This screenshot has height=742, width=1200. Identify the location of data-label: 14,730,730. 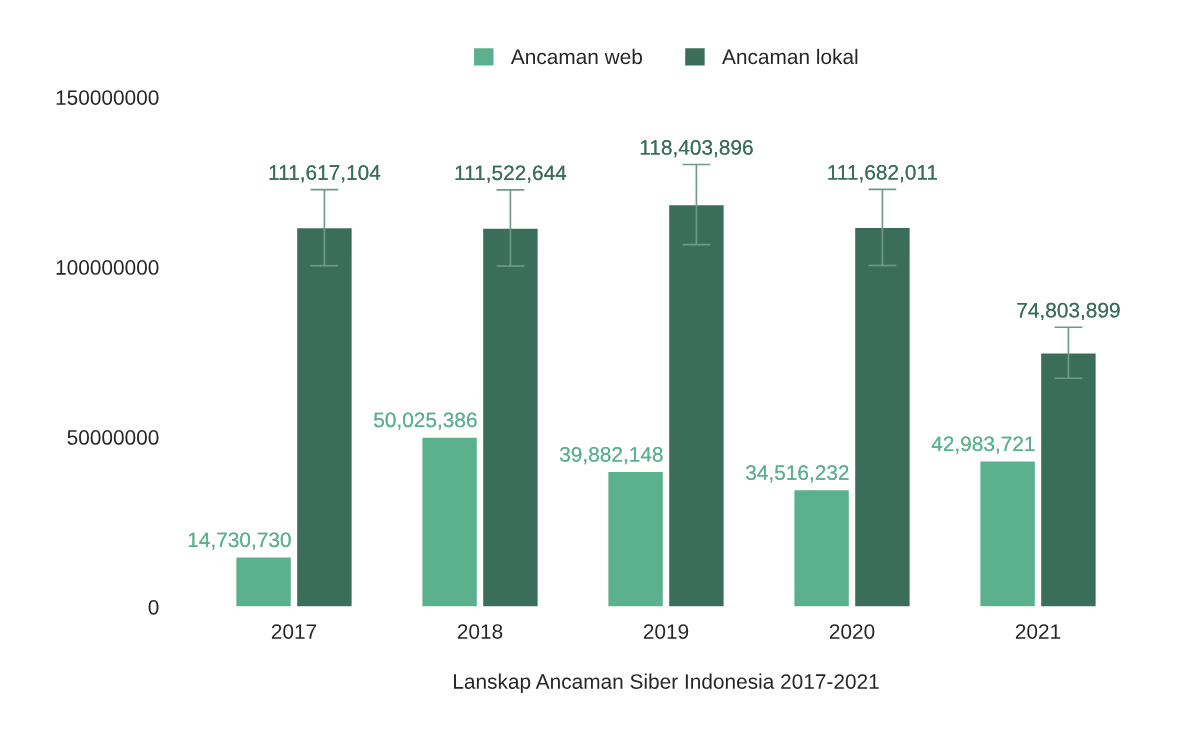
(239, 541).